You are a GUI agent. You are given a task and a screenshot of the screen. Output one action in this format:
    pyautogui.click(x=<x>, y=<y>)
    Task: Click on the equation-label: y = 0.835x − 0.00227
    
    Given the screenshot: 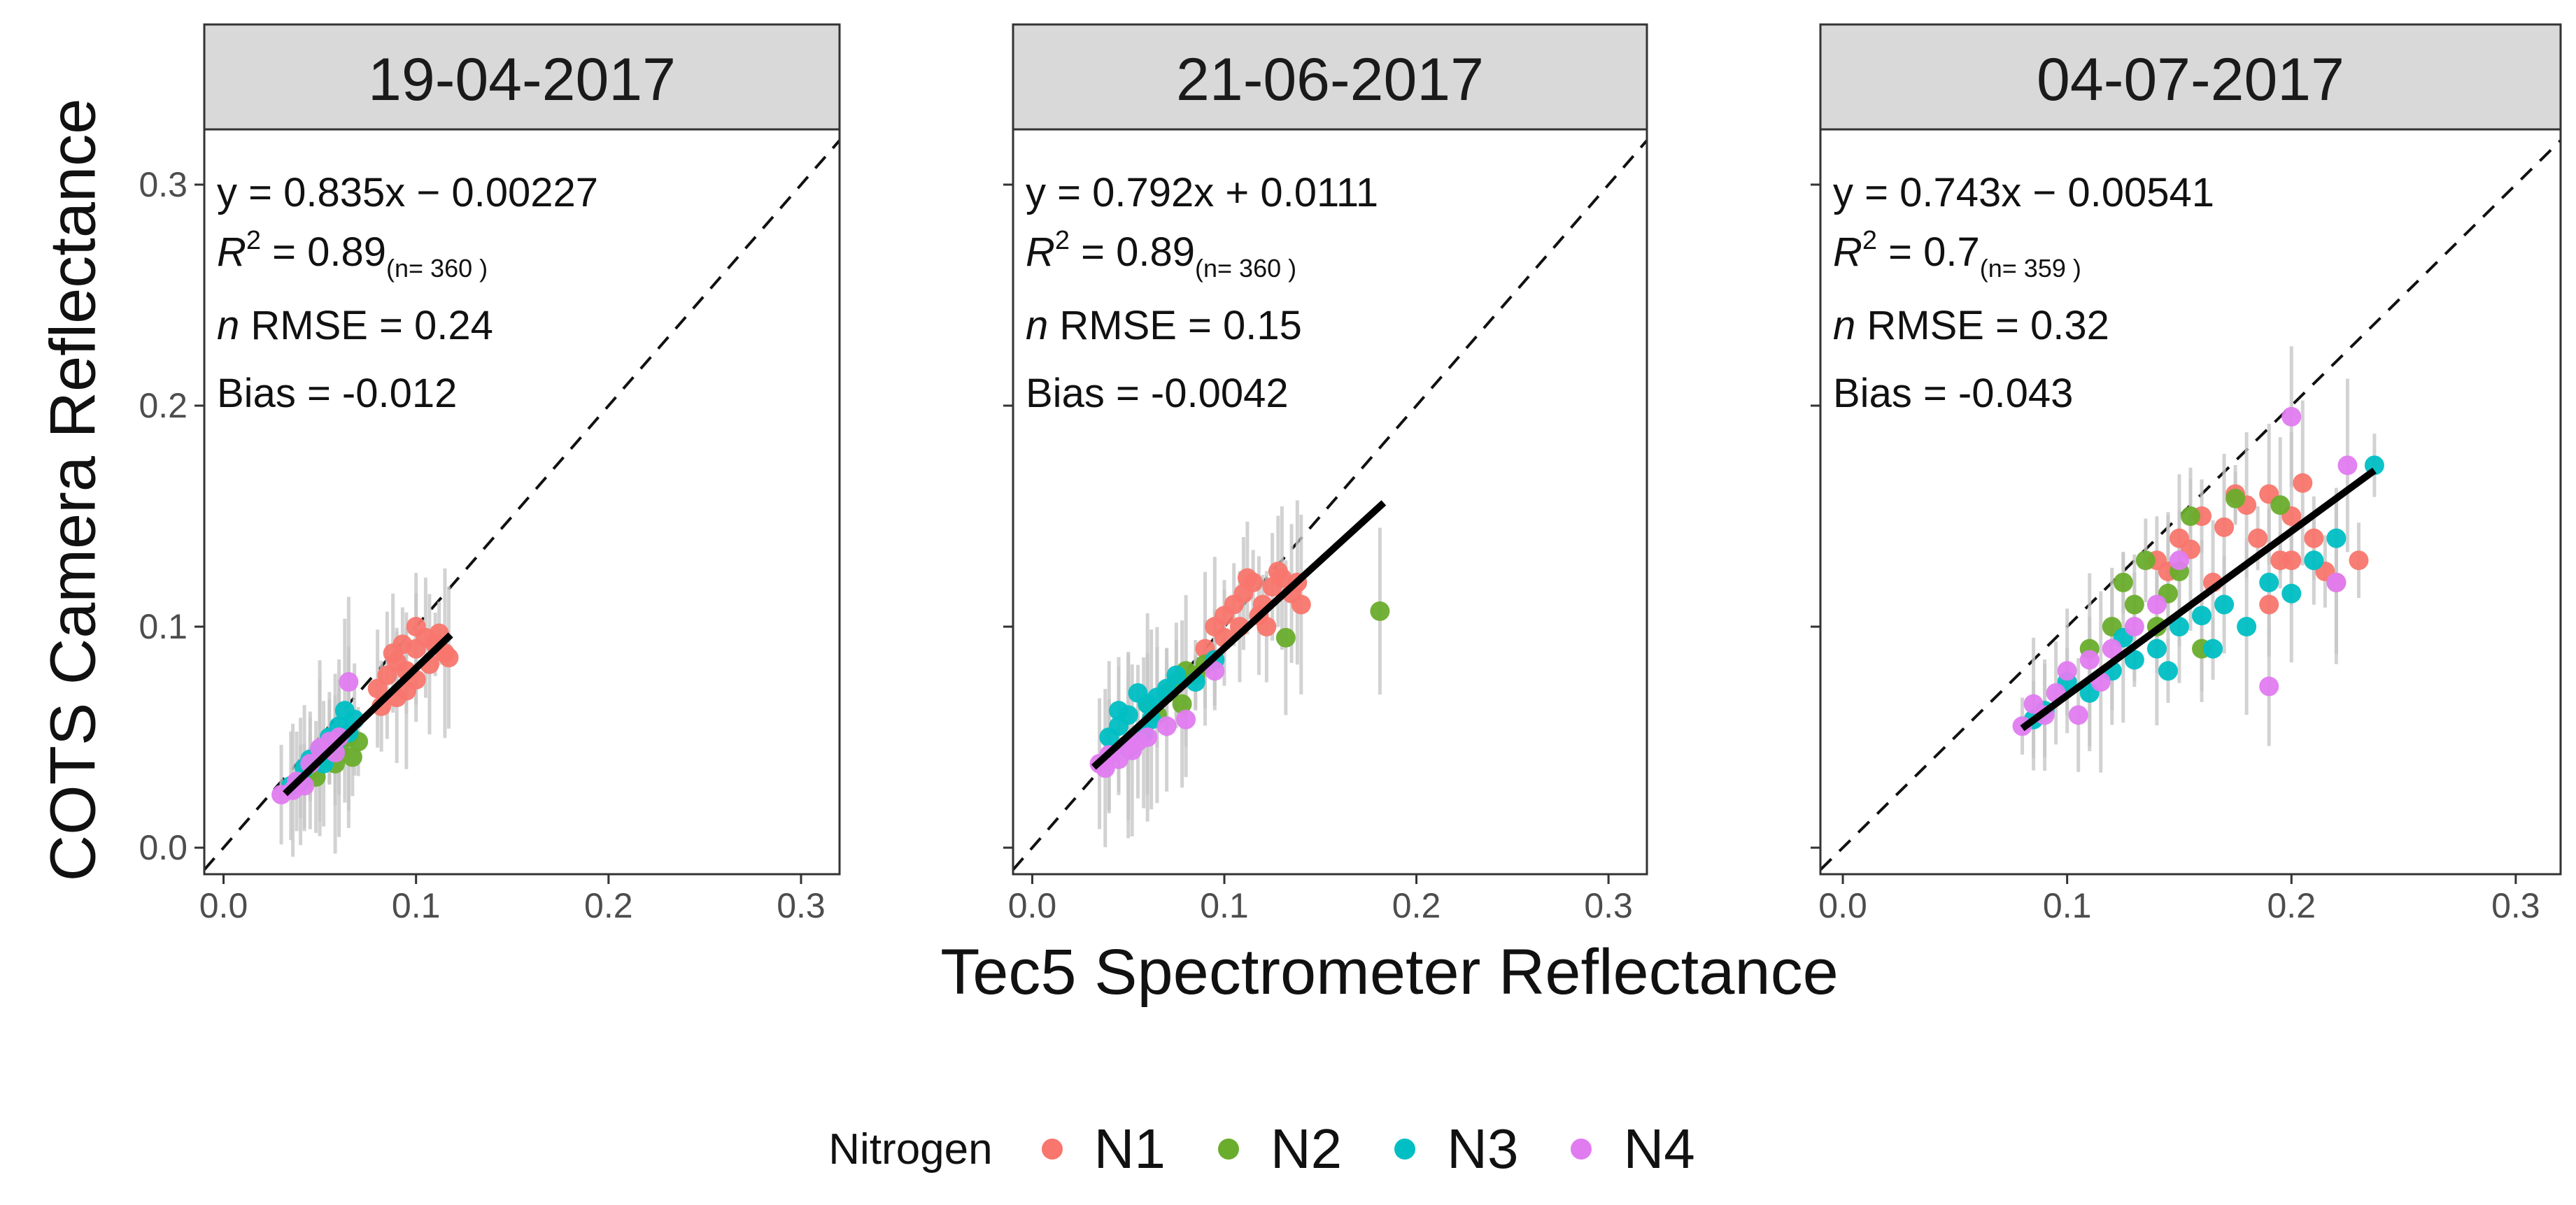 What is the action you would take?
    pyautogui.click(x=407, y=192)
    